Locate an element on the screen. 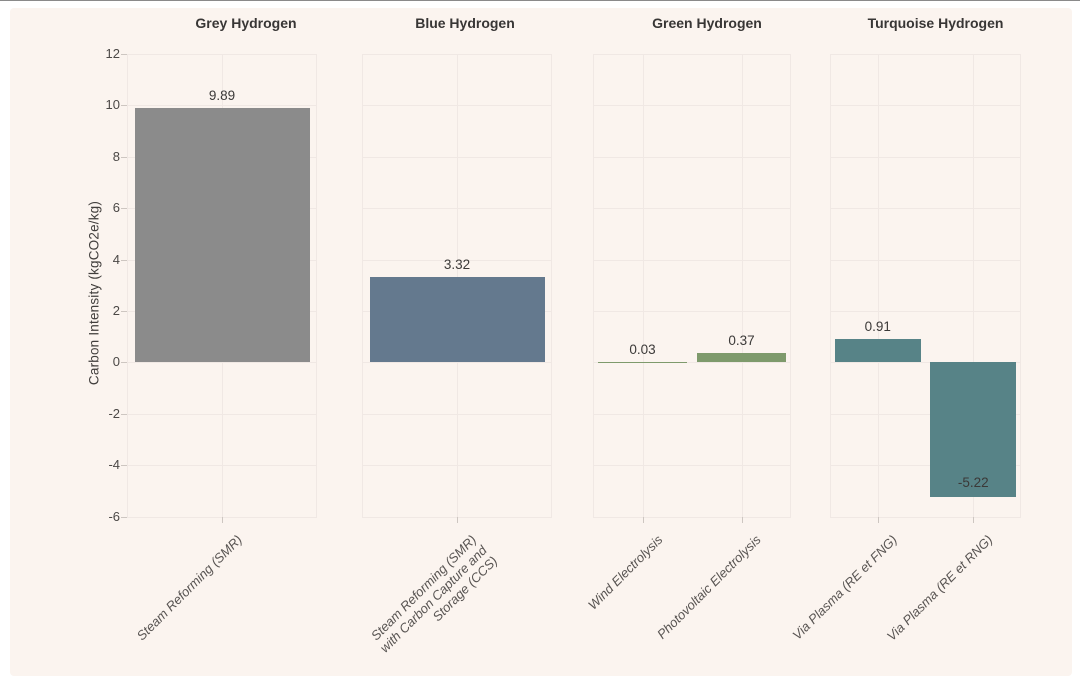 The height and width of the screenshot is (682, 1080). y-tick-label: 4 is located at coordinates (116, 259).